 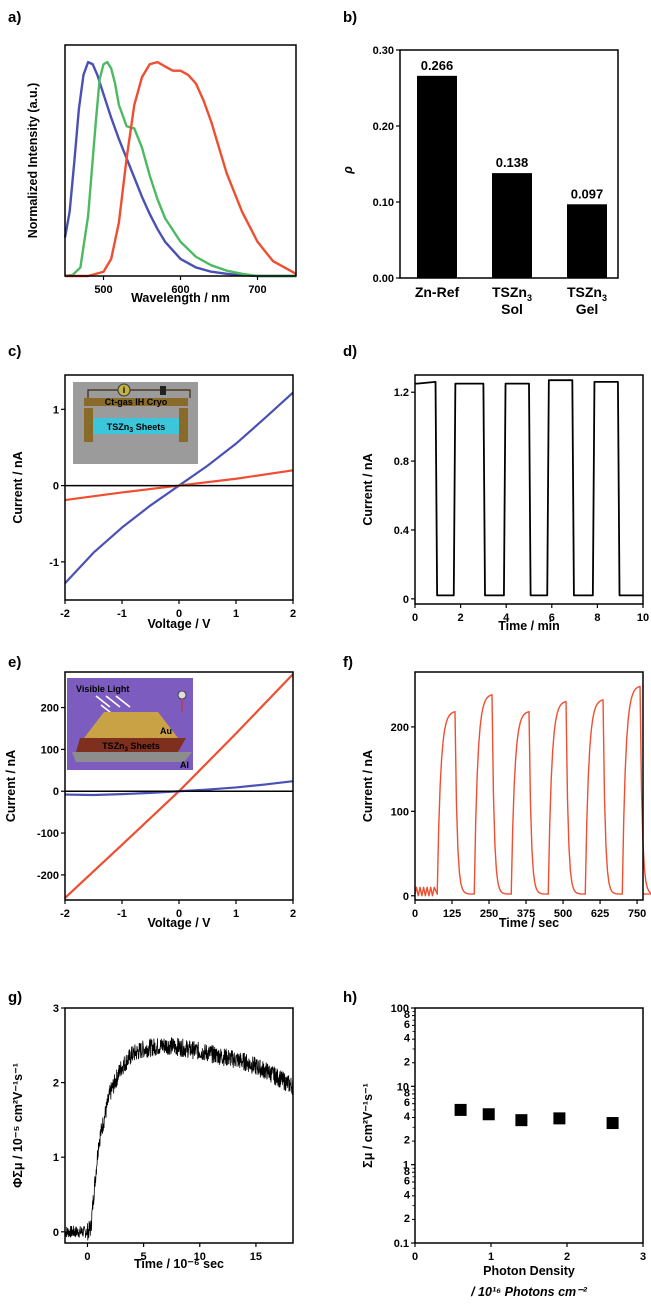 I want to click on y-tick-label: -1, so click(x=54, y=563).